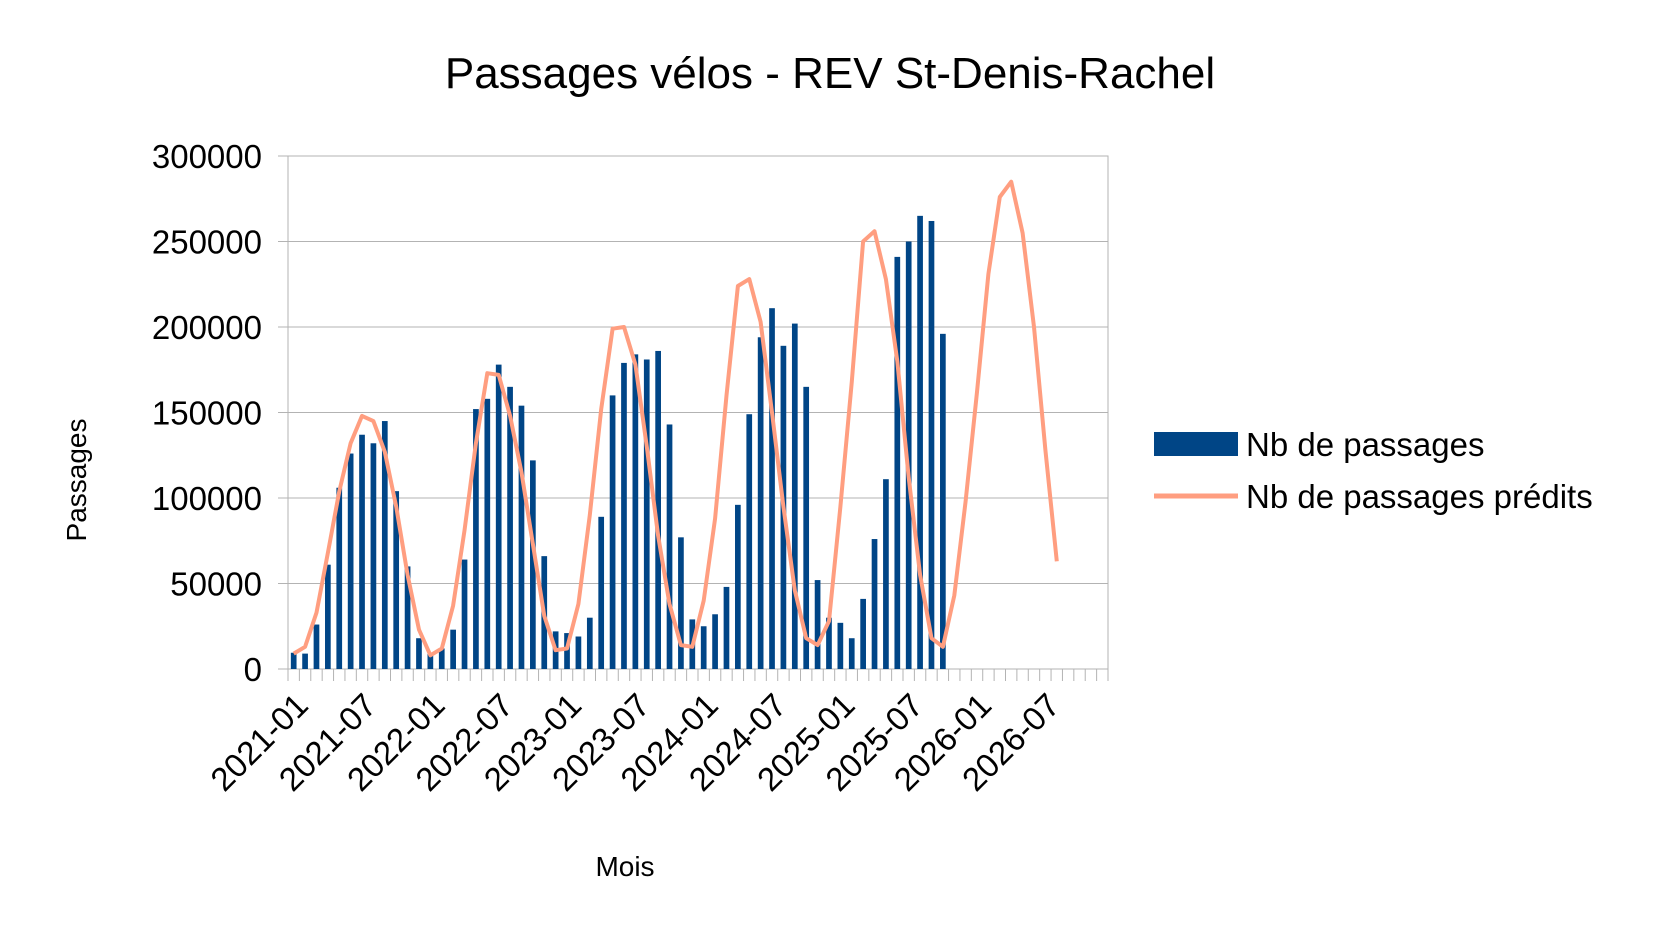  I want to click on y-tick-label: 100000, so click(207, 498).